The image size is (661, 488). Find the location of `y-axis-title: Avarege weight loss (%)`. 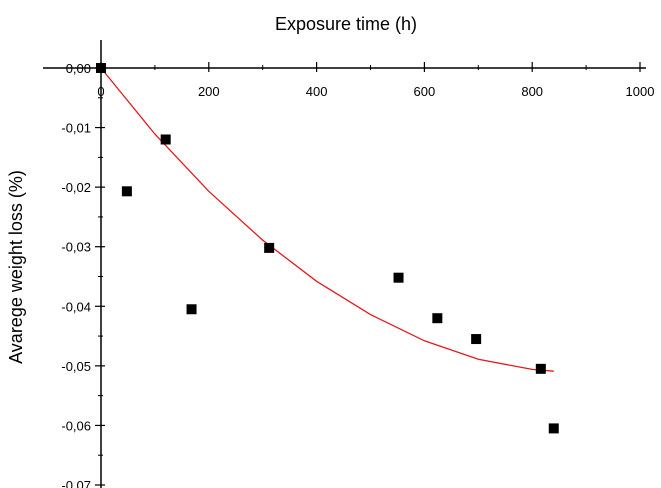

y-axis-title: Avarege weight loss (%) is located at coordinates (16, 267).